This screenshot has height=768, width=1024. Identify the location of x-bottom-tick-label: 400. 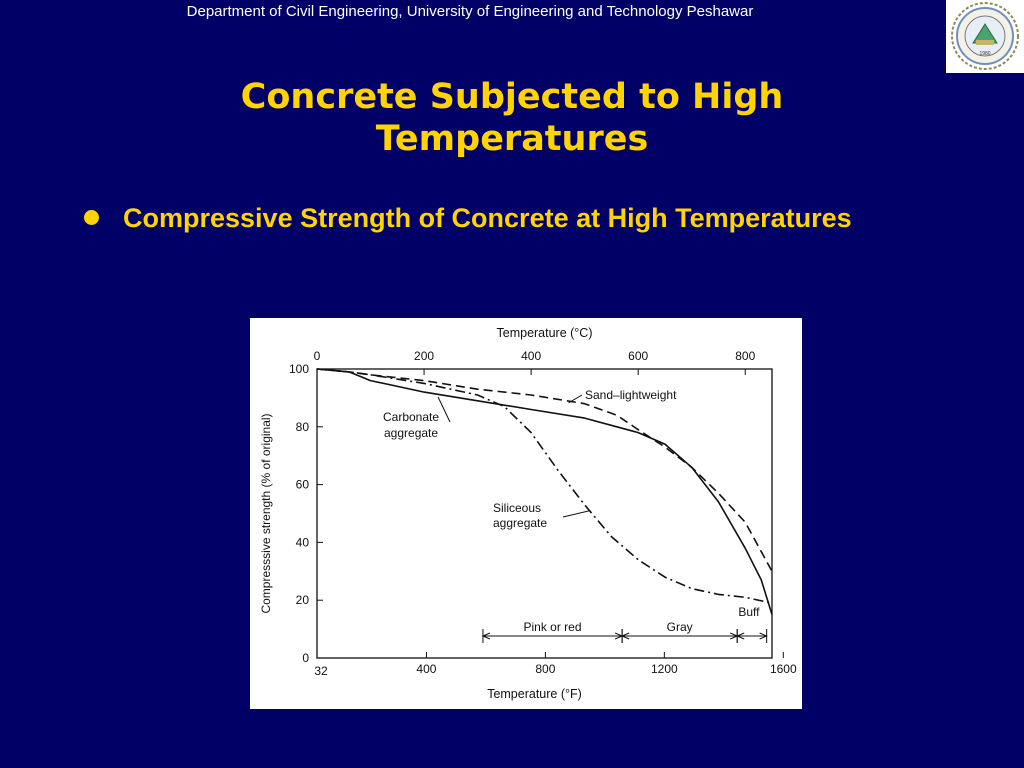
(426, 669).